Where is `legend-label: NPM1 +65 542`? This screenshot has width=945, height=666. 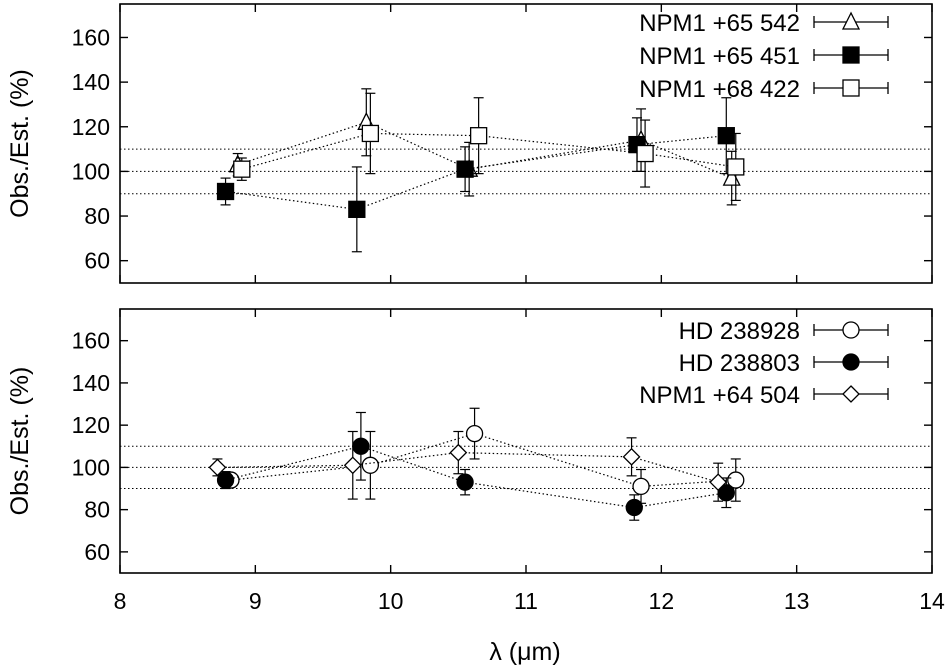
legend-label: NPM1 +65 542 is located at coordinates (719, 23).